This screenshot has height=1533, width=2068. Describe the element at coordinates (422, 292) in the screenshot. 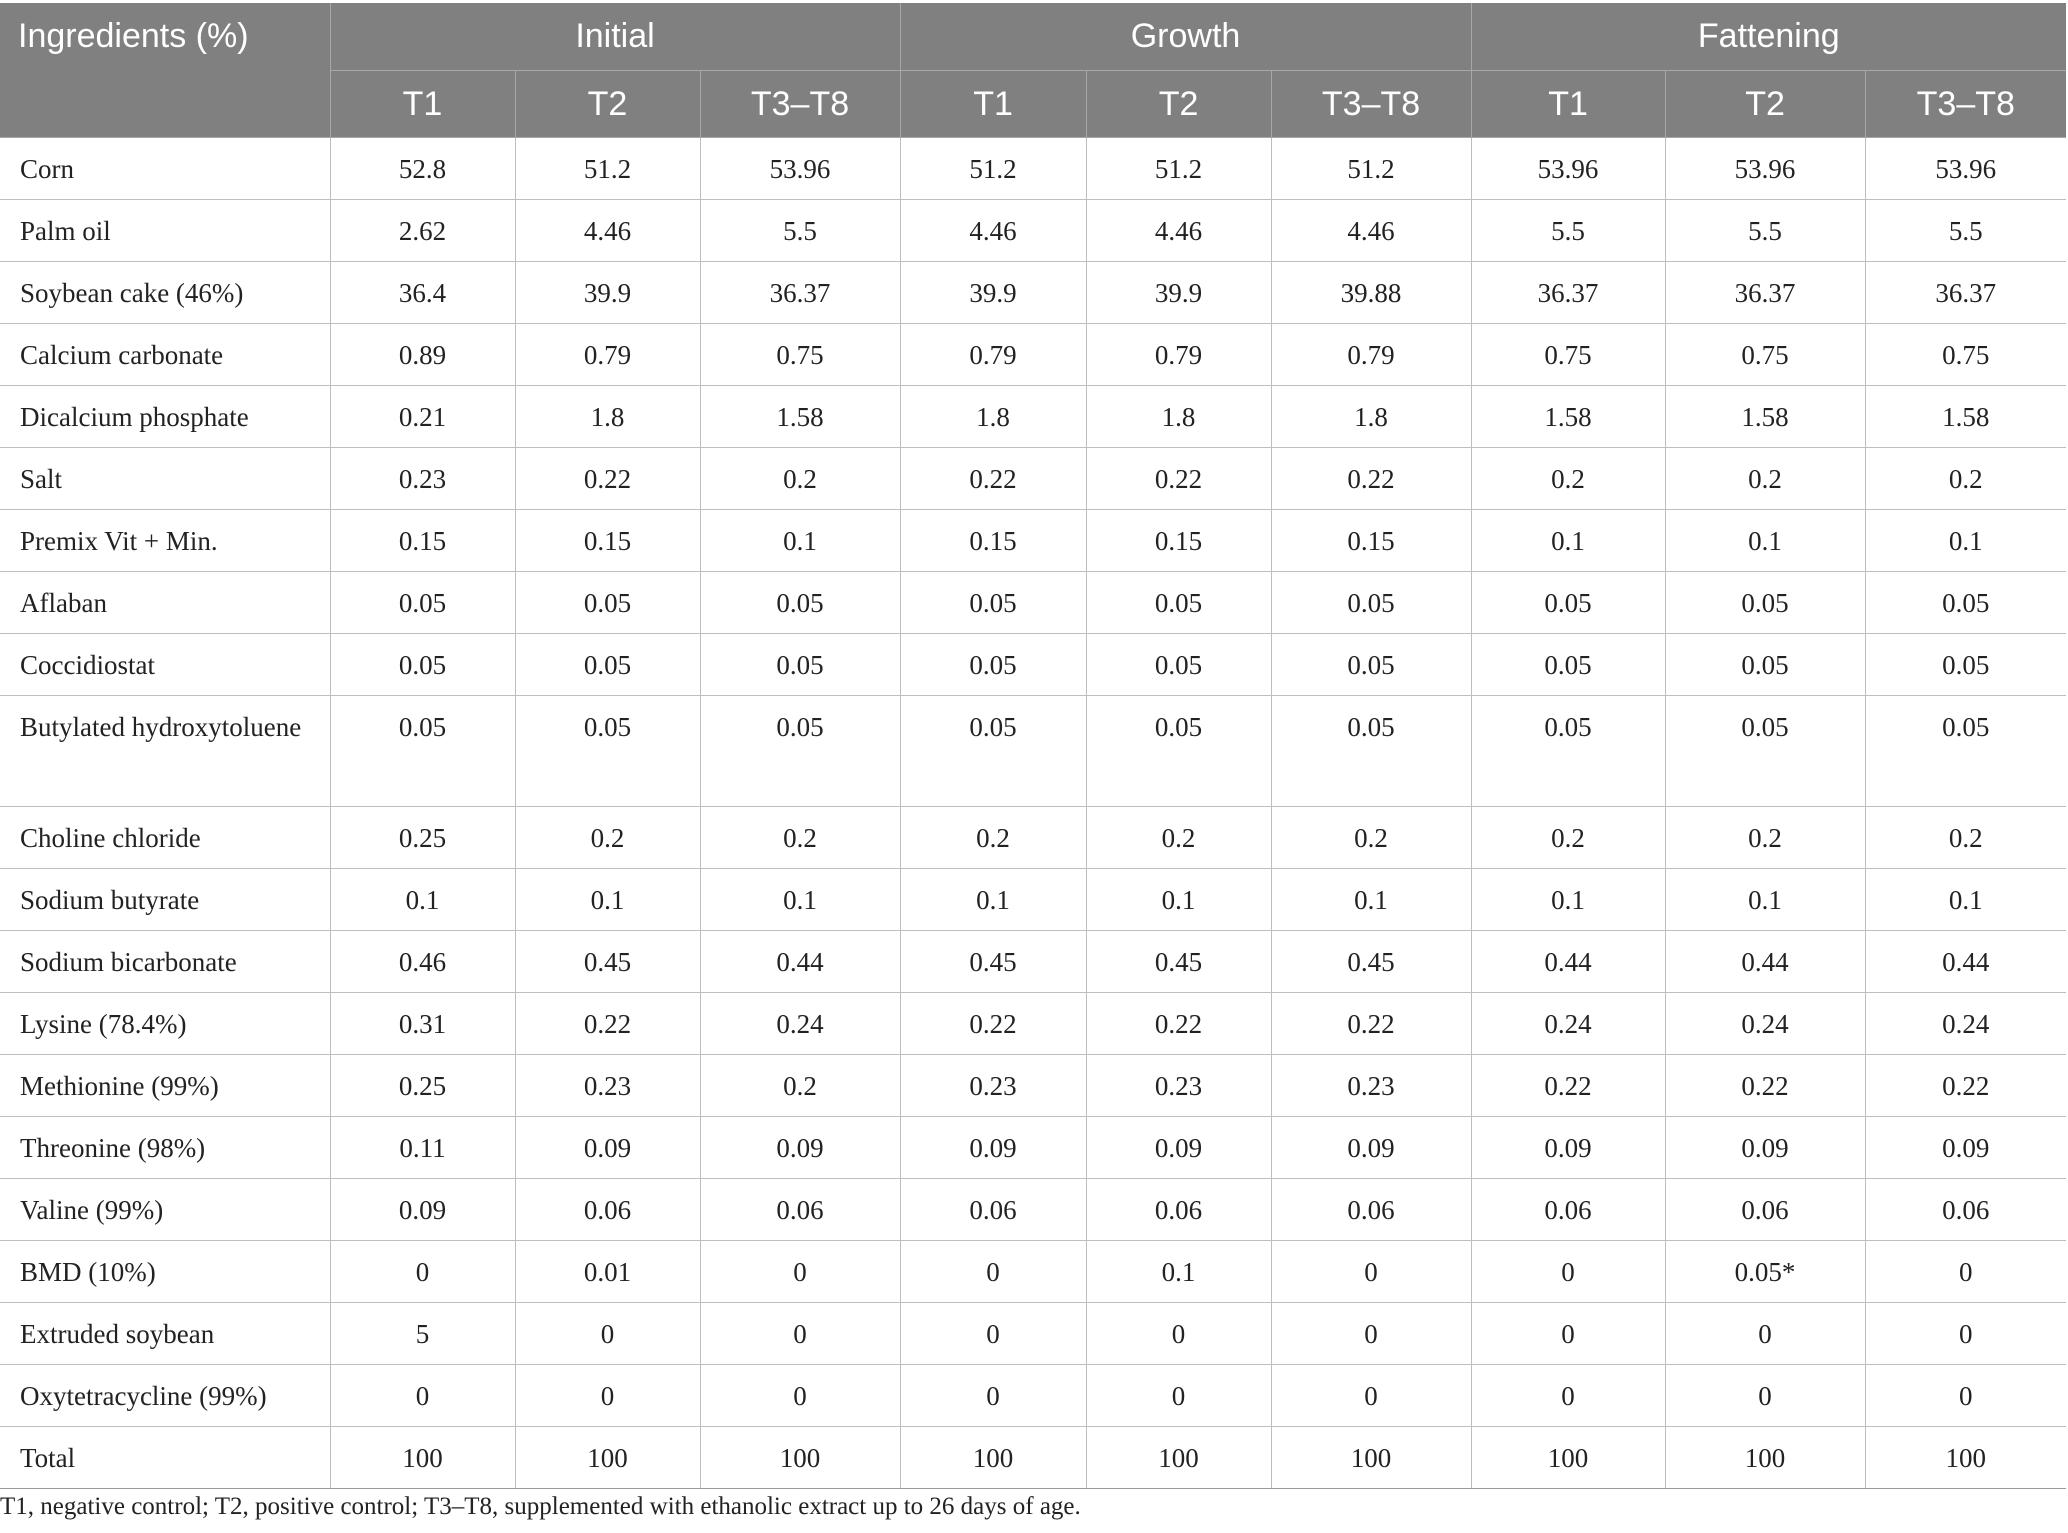

I see `value-cell: 36.4` at that location.